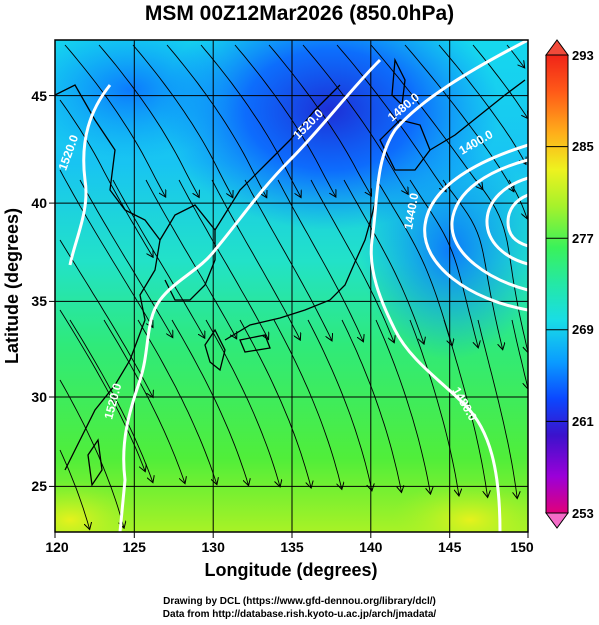  What do you see at coordinates (187, 252) in the screenshot?
I see `coast-korea` at bounding box center [187, 252].